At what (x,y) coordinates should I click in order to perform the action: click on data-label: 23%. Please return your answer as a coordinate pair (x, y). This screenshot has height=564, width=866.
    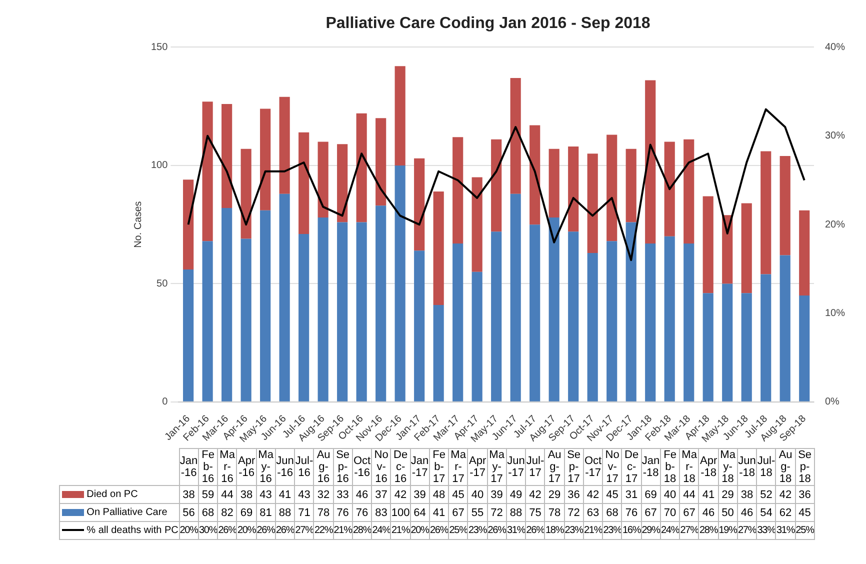
    Looking at the image, I should click on (478, 531).